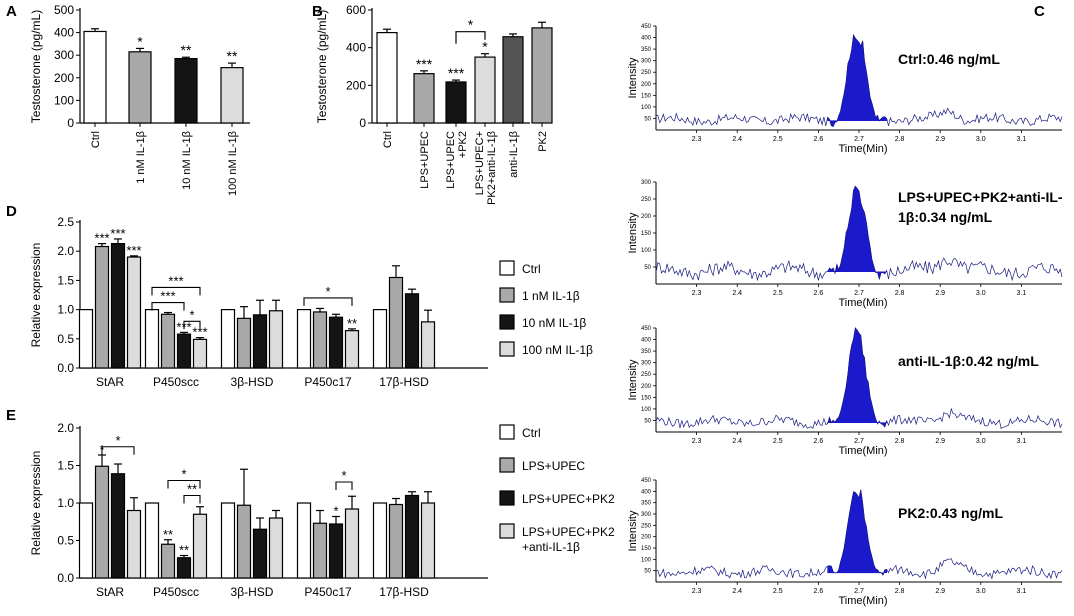 This screenshot has width=1074, height=616. Describe the element at coordinates (553, 466) in the screenshot. I see `text-line: LPS+UPEC` at that location.